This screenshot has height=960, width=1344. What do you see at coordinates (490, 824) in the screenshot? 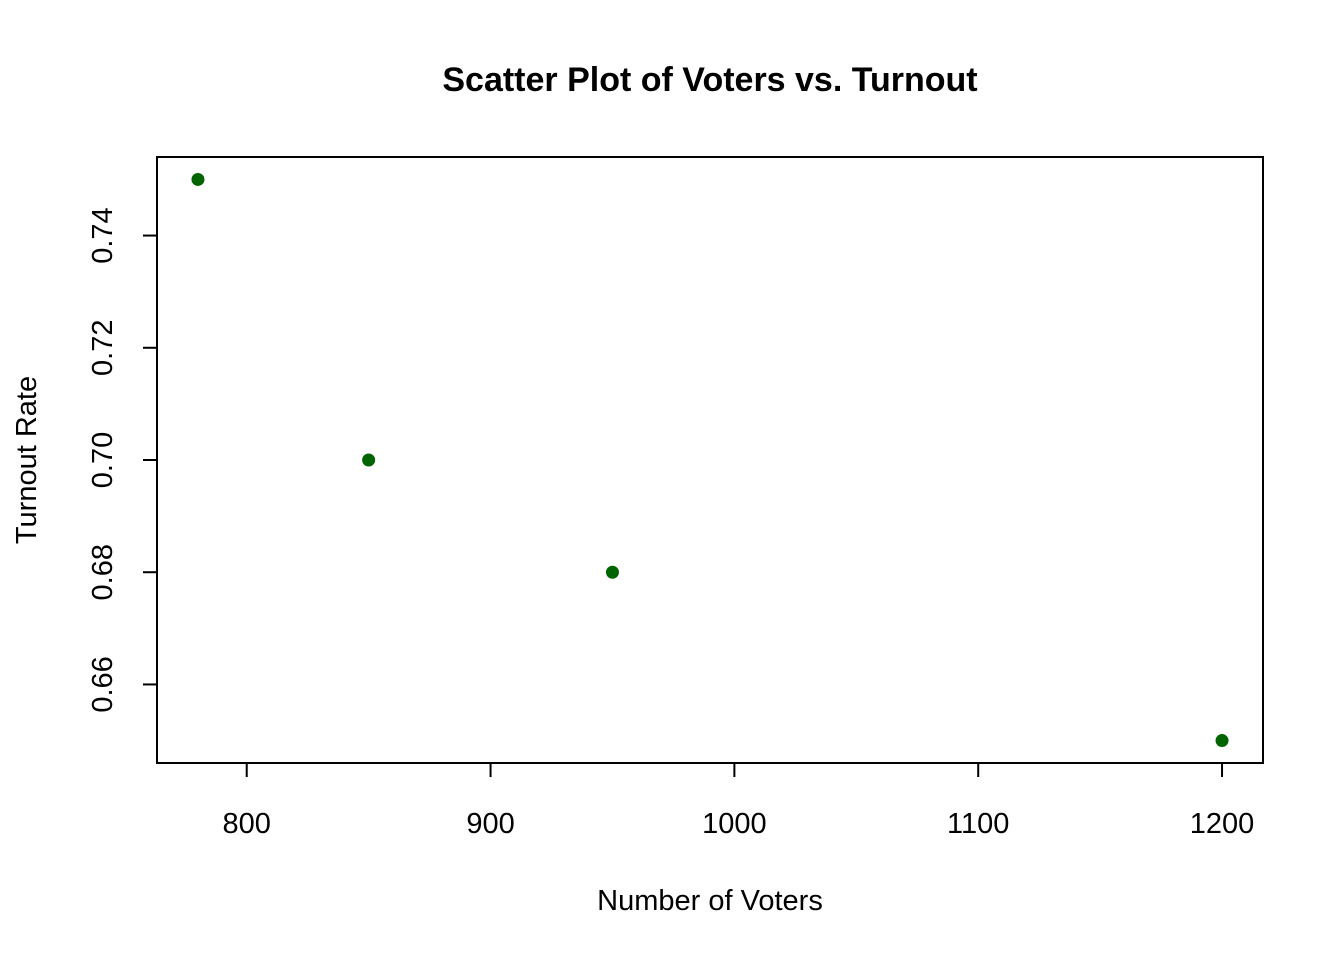
I see `x-tick-label: 900` at bounding box center [490, 824].